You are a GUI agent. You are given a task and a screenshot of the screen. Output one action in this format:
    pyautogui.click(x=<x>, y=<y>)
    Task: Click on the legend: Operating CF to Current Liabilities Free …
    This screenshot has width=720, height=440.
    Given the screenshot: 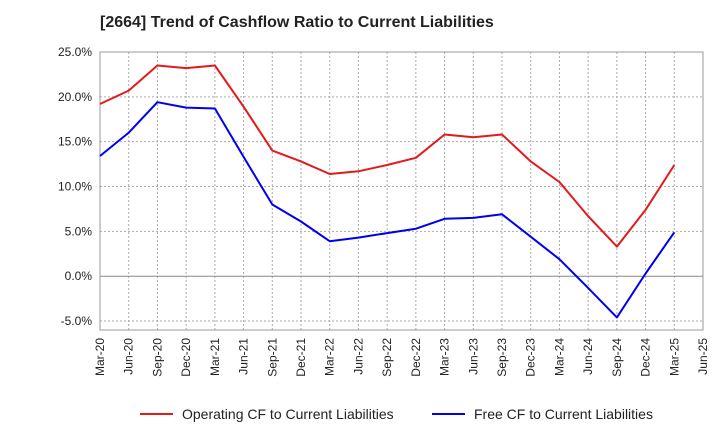 What is the action you would take?
    pyautogui.click(x=396, y=414)
    